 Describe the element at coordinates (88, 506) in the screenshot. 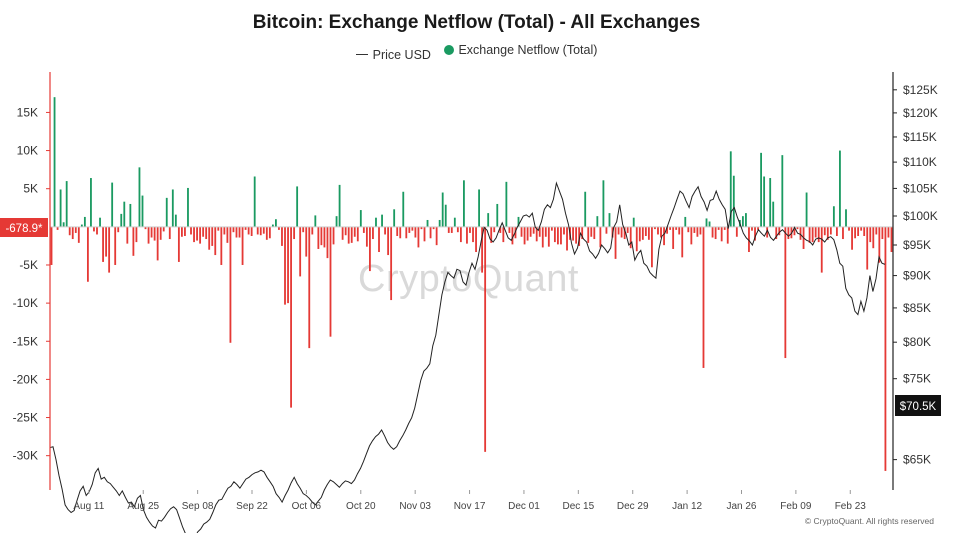

I see `x-tick-label: Aug 11` at that location.